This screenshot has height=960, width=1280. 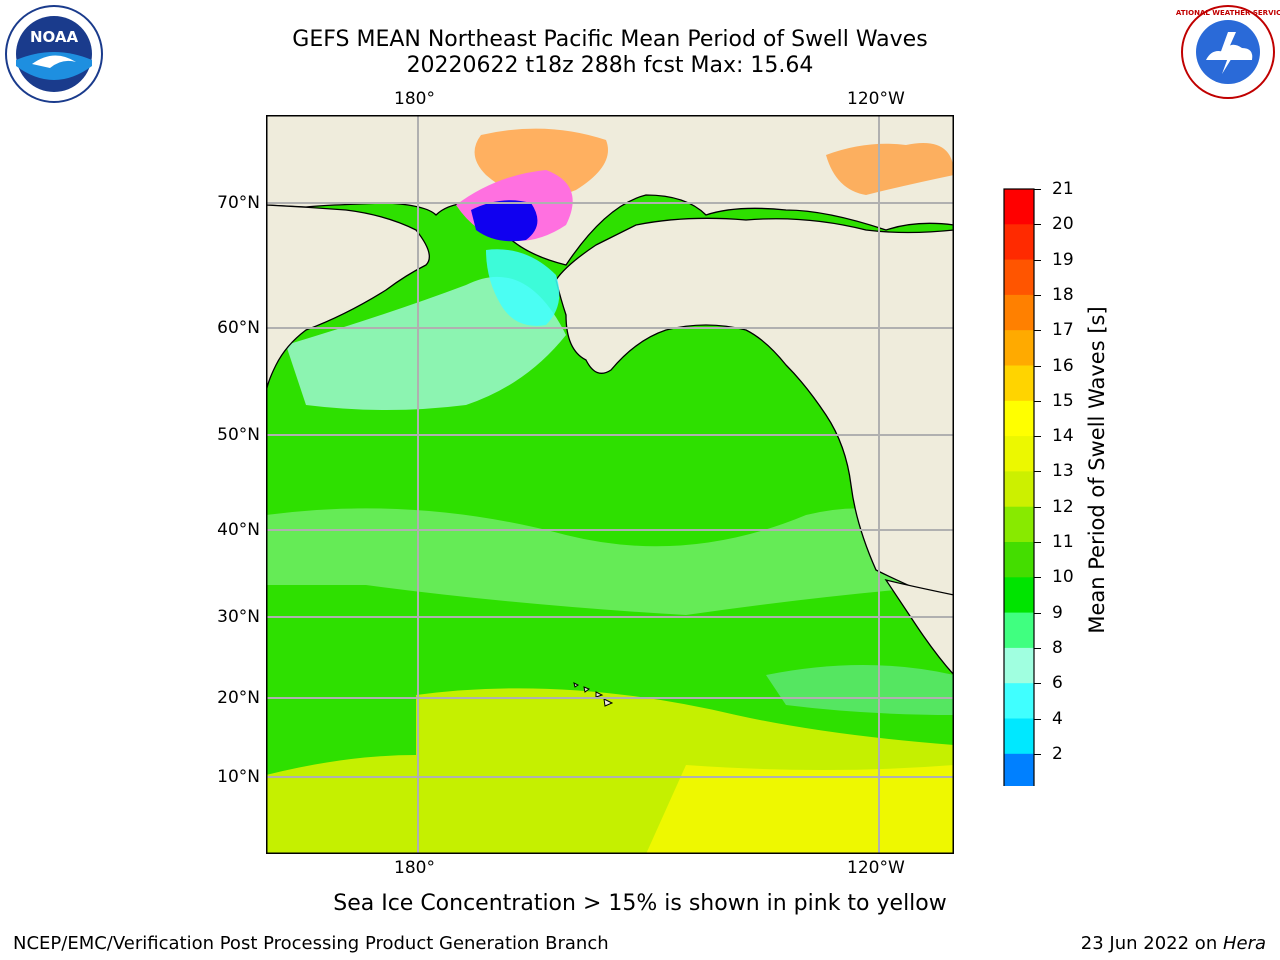 I want to click on land-alaska-asia, so click(x=610, y=190).